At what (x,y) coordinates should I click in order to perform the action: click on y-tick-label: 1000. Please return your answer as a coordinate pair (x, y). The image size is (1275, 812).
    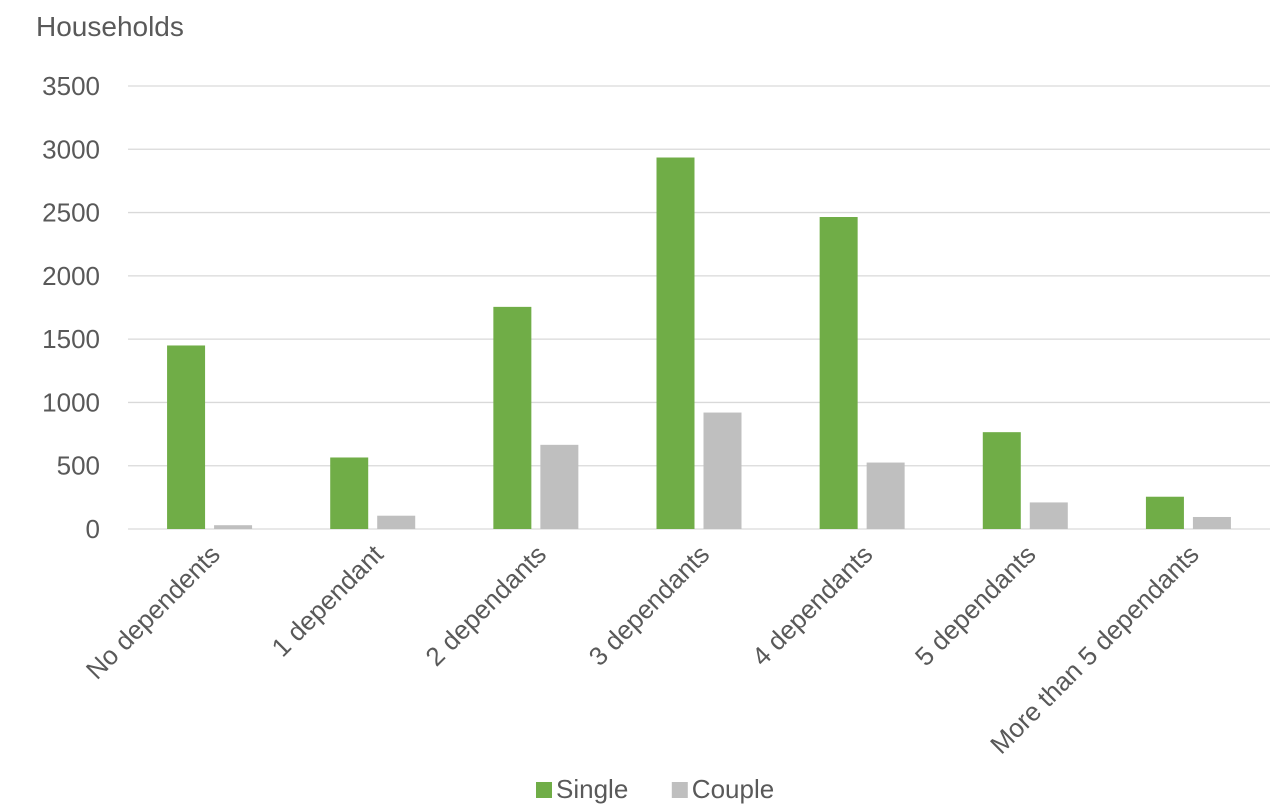
    Looking at the image, I should click on (71, 402).